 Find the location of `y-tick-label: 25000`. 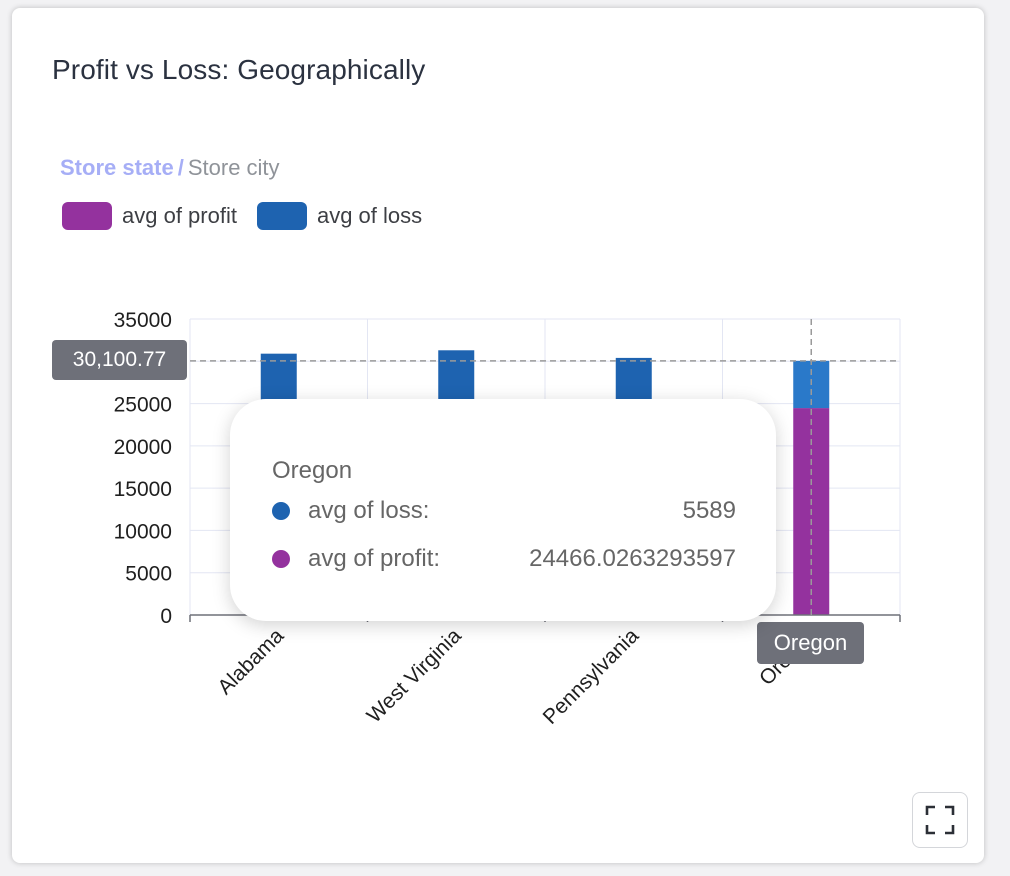

y-tick-label: 25000 is located at coordinates (143, 405).